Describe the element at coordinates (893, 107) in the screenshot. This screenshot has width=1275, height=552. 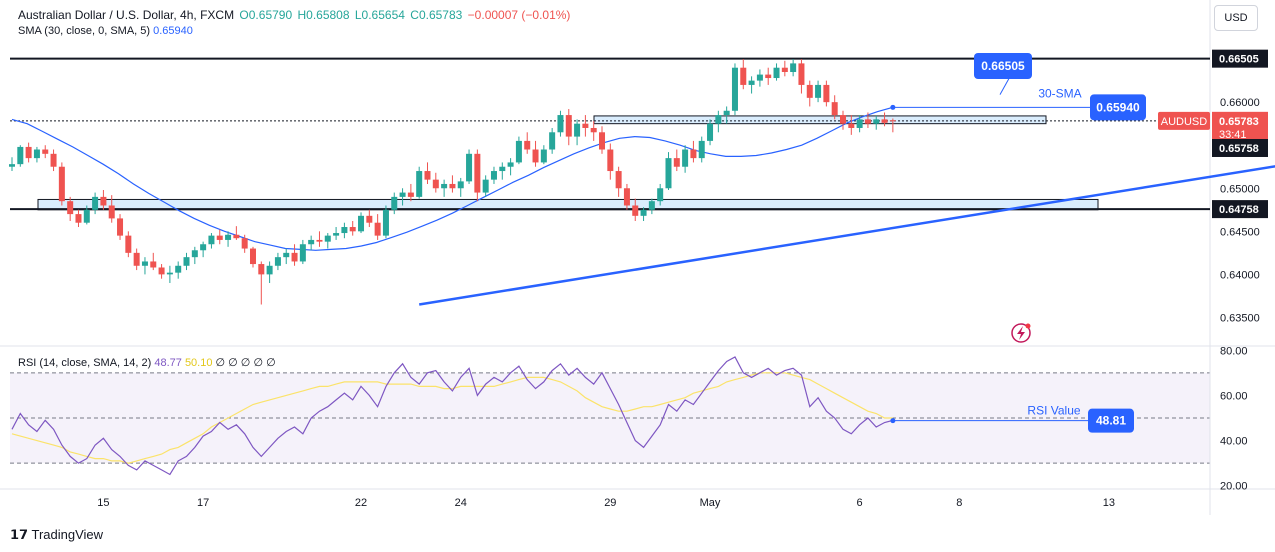
I see `callout-dot` at that location.